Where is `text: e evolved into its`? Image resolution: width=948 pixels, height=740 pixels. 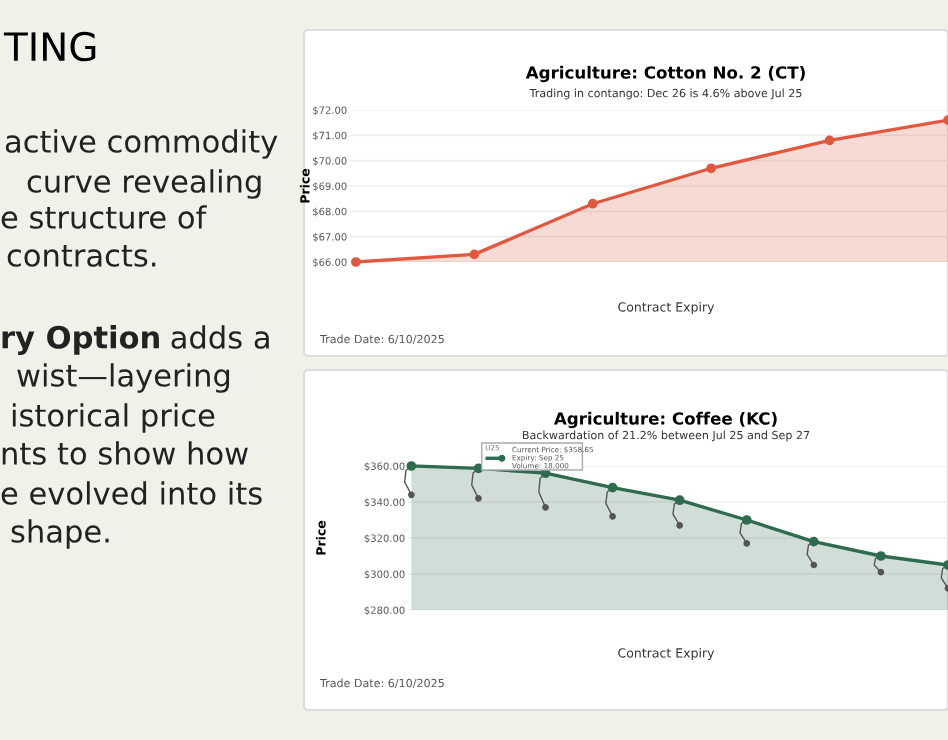
text: e evolved into its is located at coordinates (131, 493).